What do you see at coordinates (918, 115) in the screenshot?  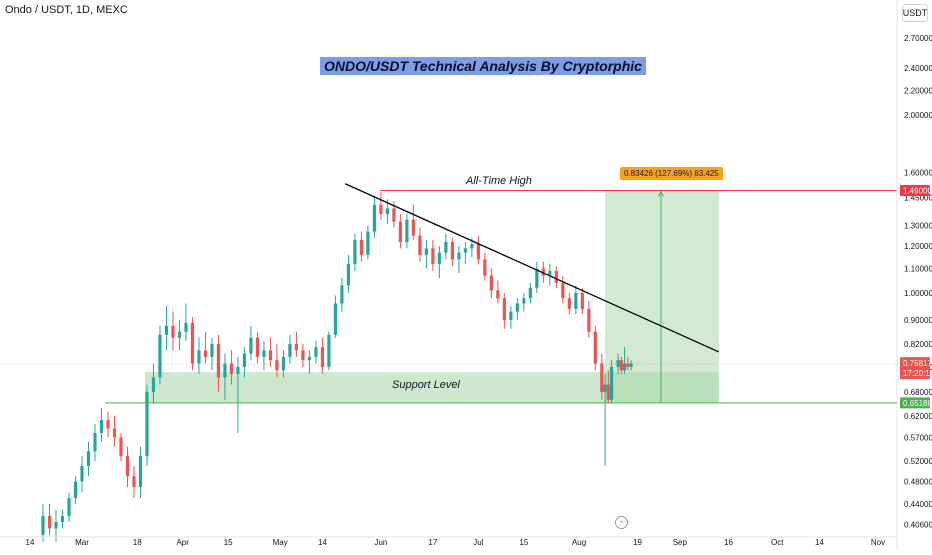 I see `y-tick-label: 2.00000` at bounding box center [918, 115].